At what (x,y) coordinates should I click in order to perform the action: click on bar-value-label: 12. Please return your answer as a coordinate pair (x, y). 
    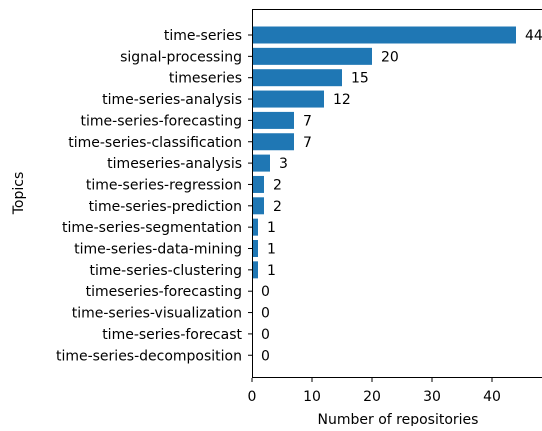
    Looking at the image, I should click on (342, 100).